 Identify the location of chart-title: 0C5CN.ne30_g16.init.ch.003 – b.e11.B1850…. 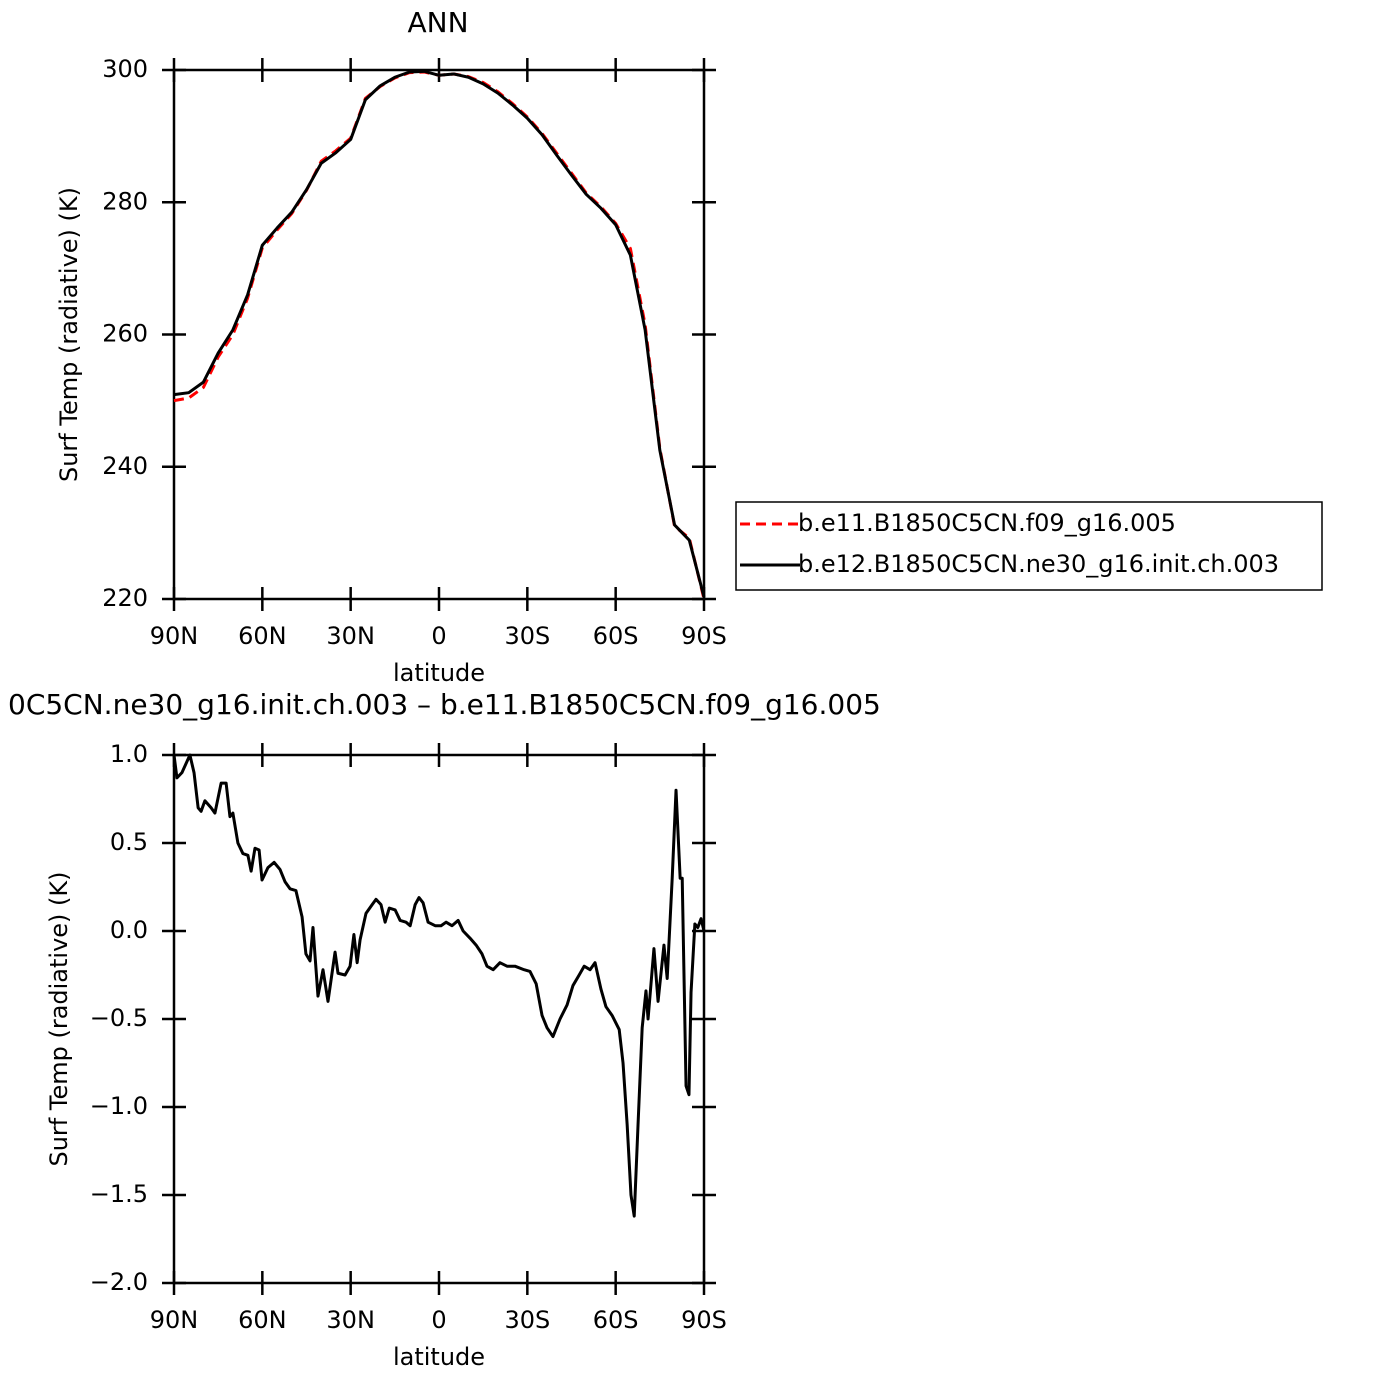
(444, 704).